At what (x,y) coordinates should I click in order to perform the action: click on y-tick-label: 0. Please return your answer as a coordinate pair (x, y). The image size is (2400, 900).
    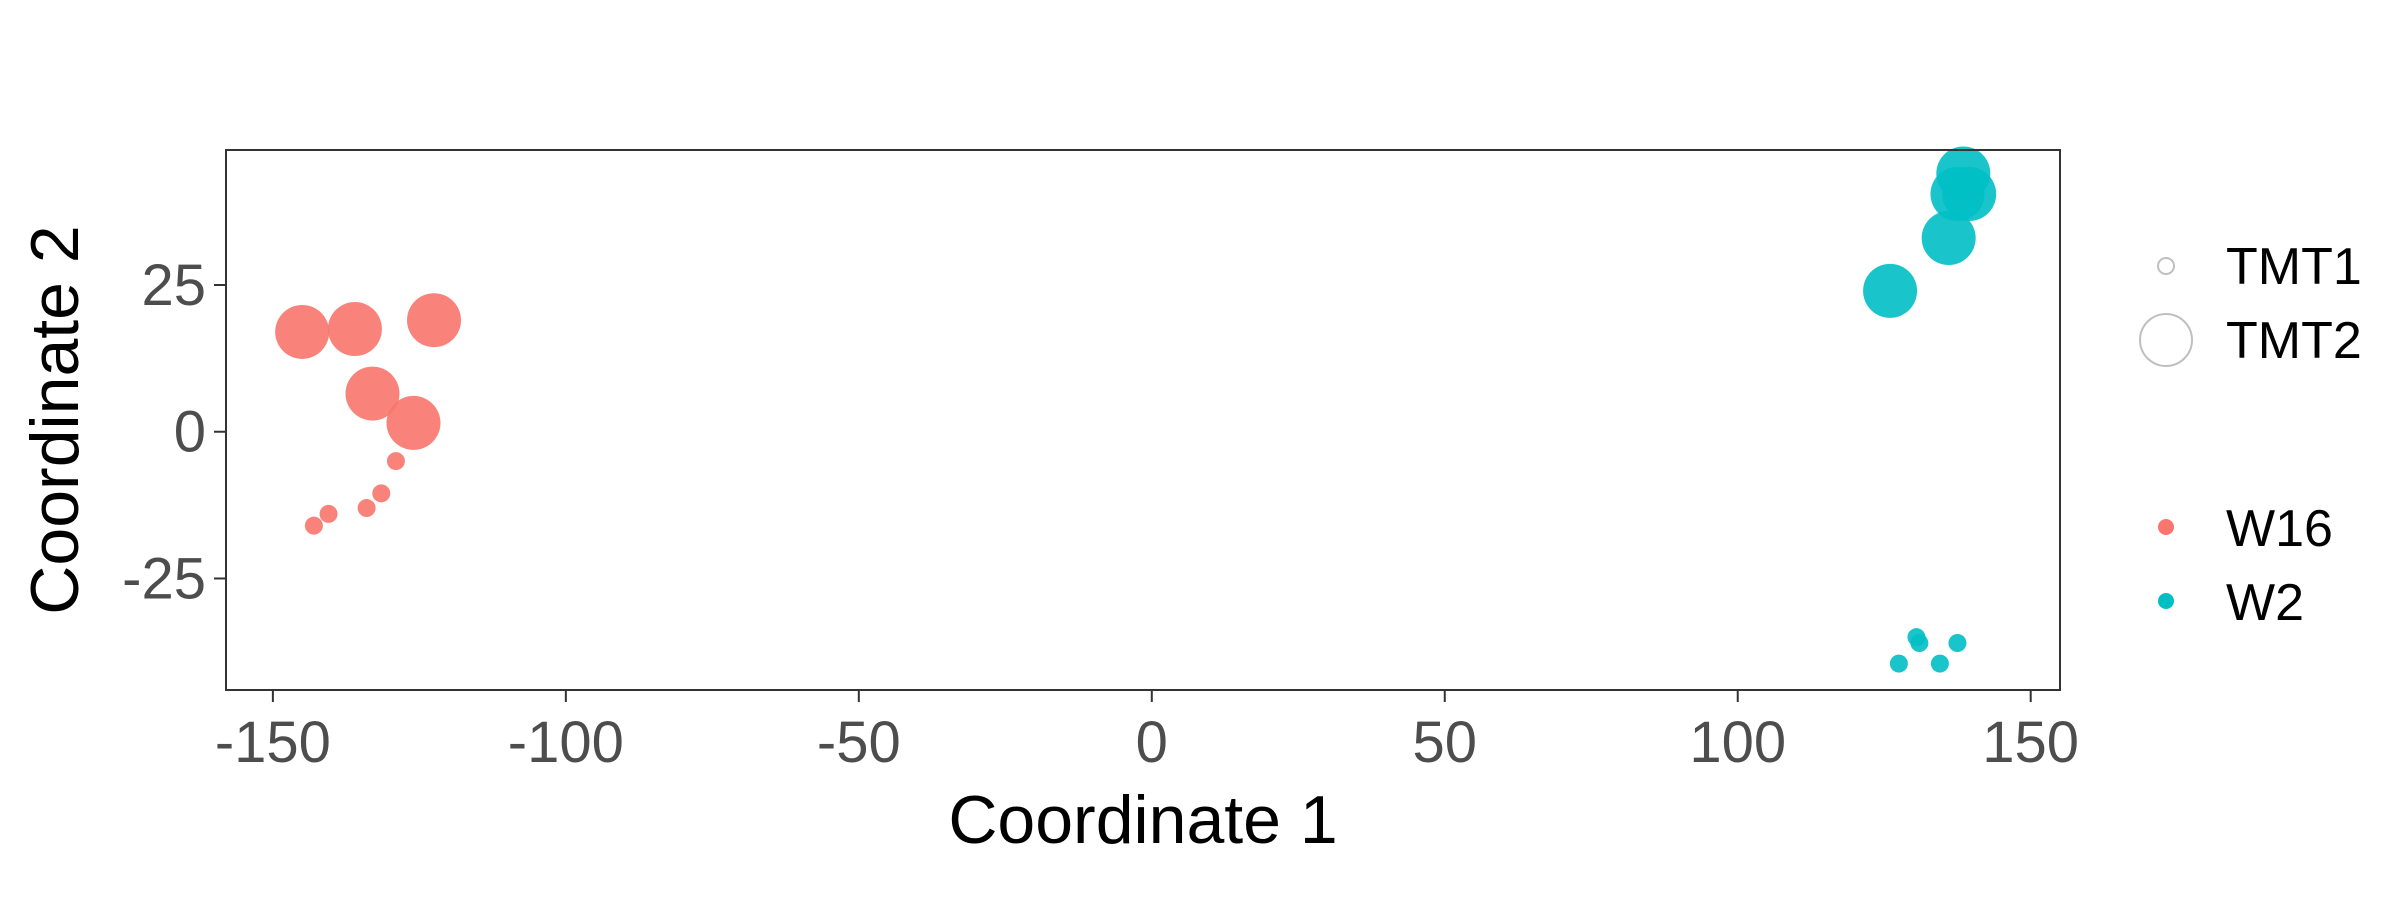
    Looking at the image, I should click on (190, 432).